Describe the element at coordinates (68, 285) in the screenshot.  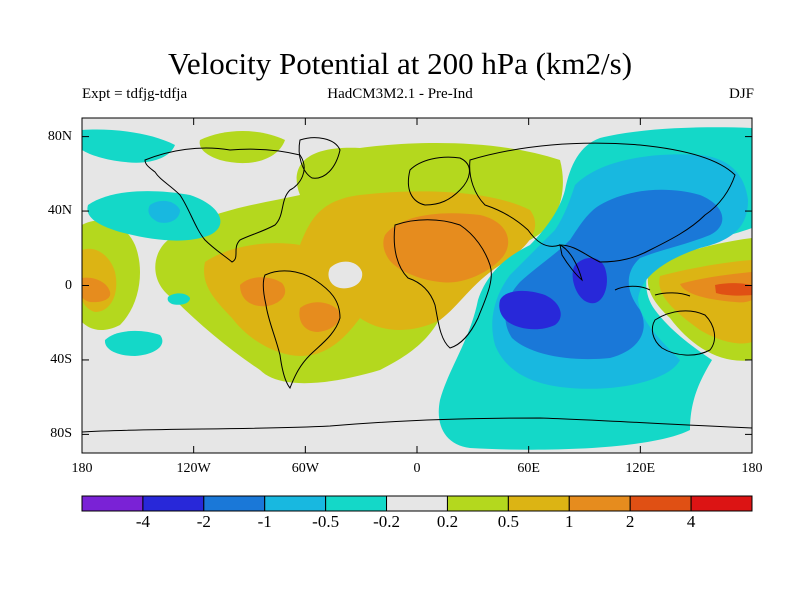
I see `lat-tick-label: 0` at that location.